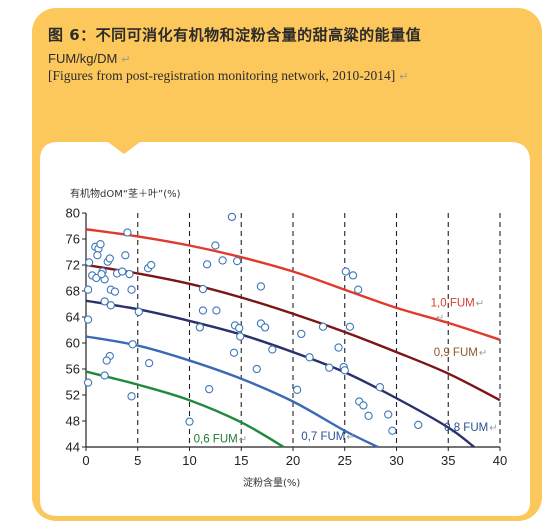 The width and height of the screenshot is (547, 527). I want to click on y-tick-label: 72, so click(73, 265).